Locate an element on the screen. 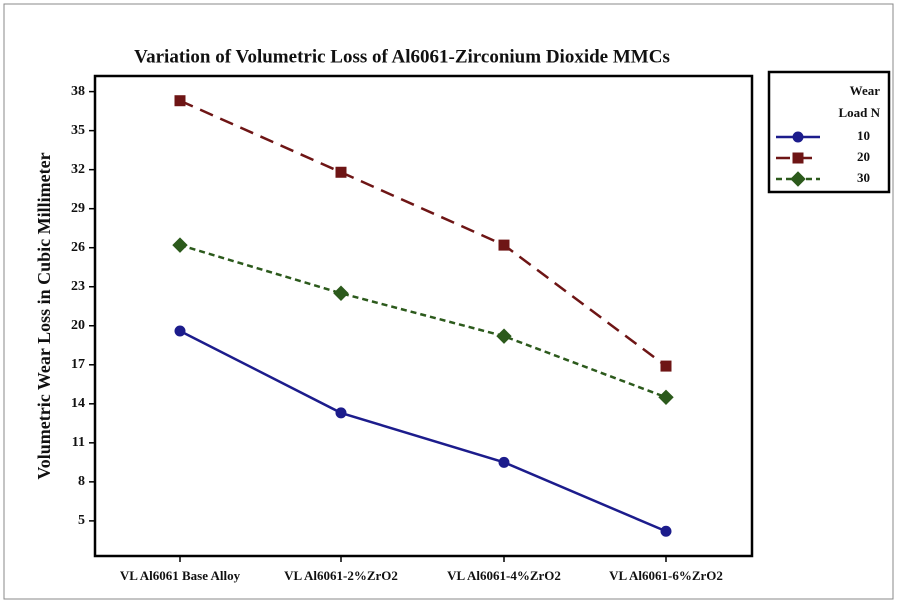 The image size is (898, 604). y-axis-label: Volumetric Wear Loss in Cubic Millimeter is located at coordinates (44, 315).